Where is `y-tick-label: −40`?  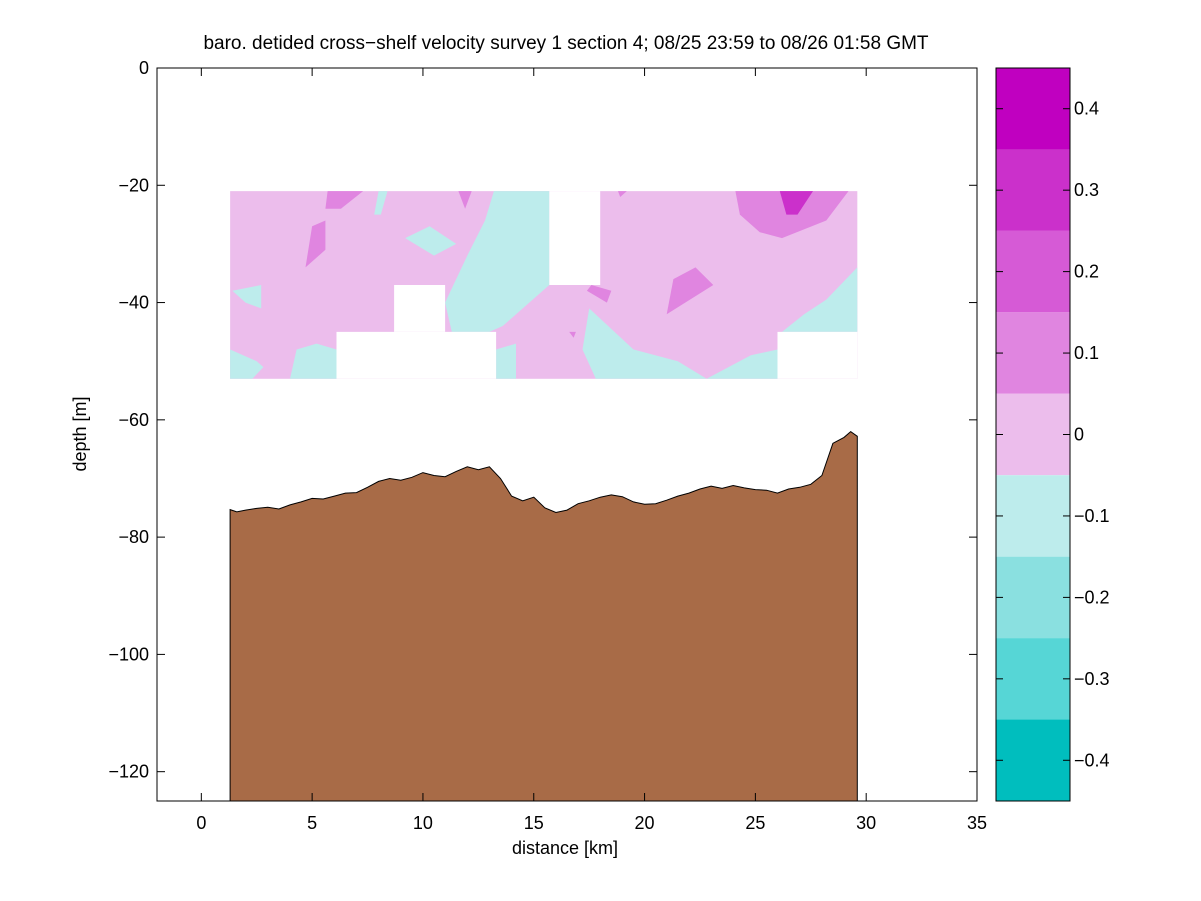
y-tick-label: −40 is located at coordinates (133, 303).